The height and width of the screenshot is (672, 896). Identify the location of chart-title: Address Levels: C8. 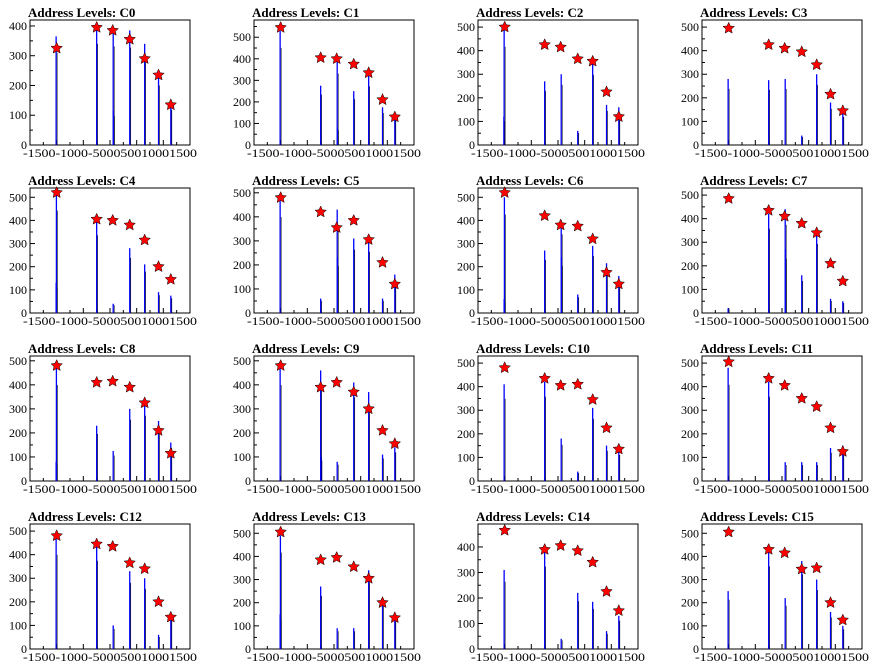
(82, 348).